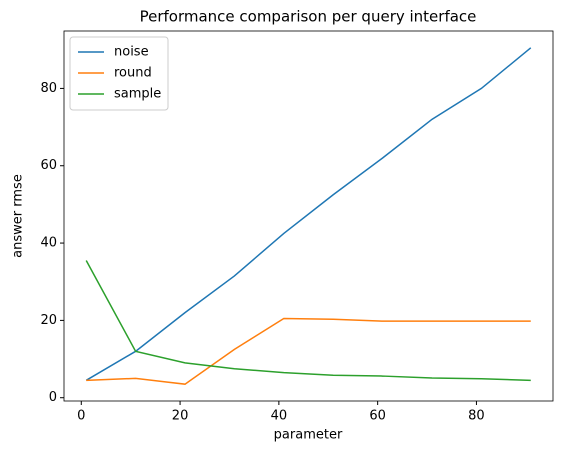  I want to click on x-tick-label: 40, so click(279, 416).